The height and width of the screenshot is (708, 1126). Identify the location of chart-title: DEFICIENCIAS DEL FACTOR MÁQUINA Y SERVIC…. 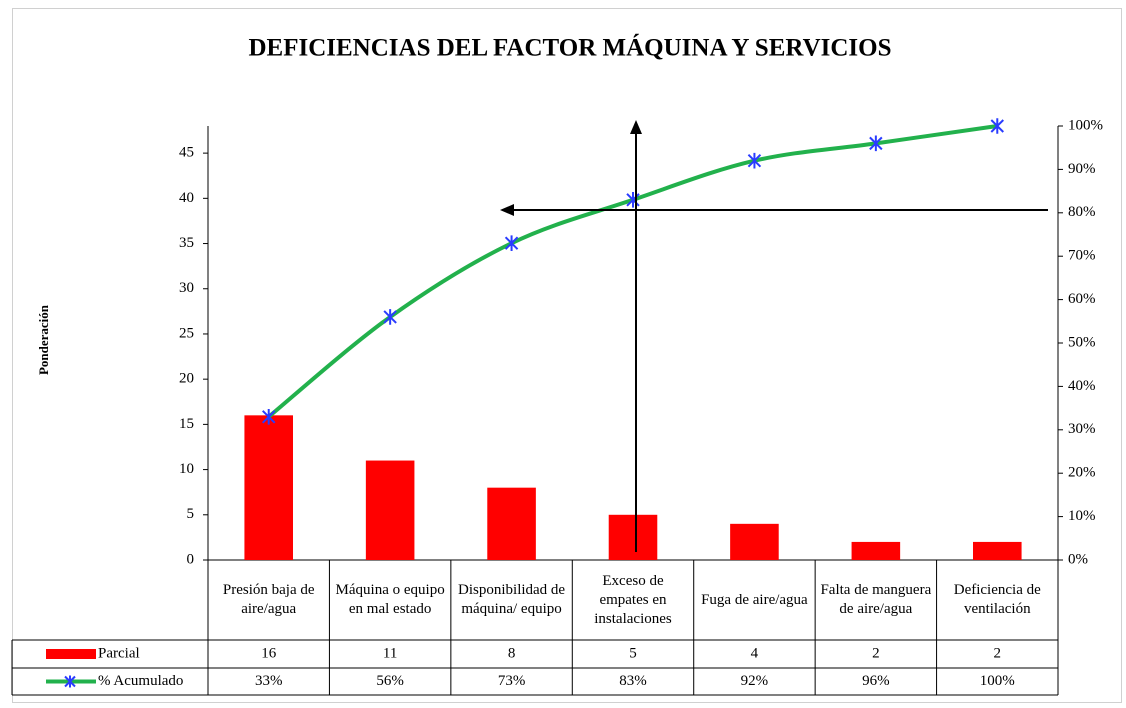
(570, 48).